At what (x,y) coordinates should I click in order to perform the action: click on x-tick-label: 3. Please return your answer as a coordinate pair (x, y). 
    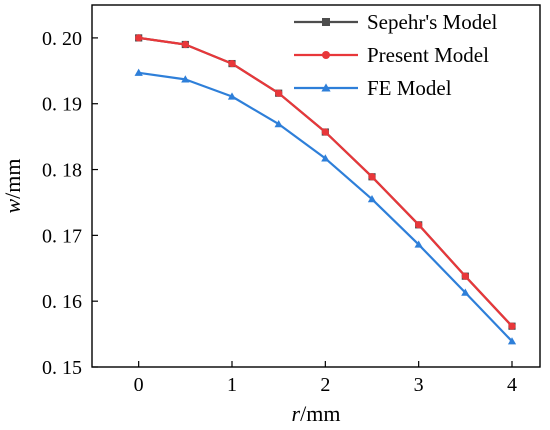
    Looking at the image, I should click on (419, 385).